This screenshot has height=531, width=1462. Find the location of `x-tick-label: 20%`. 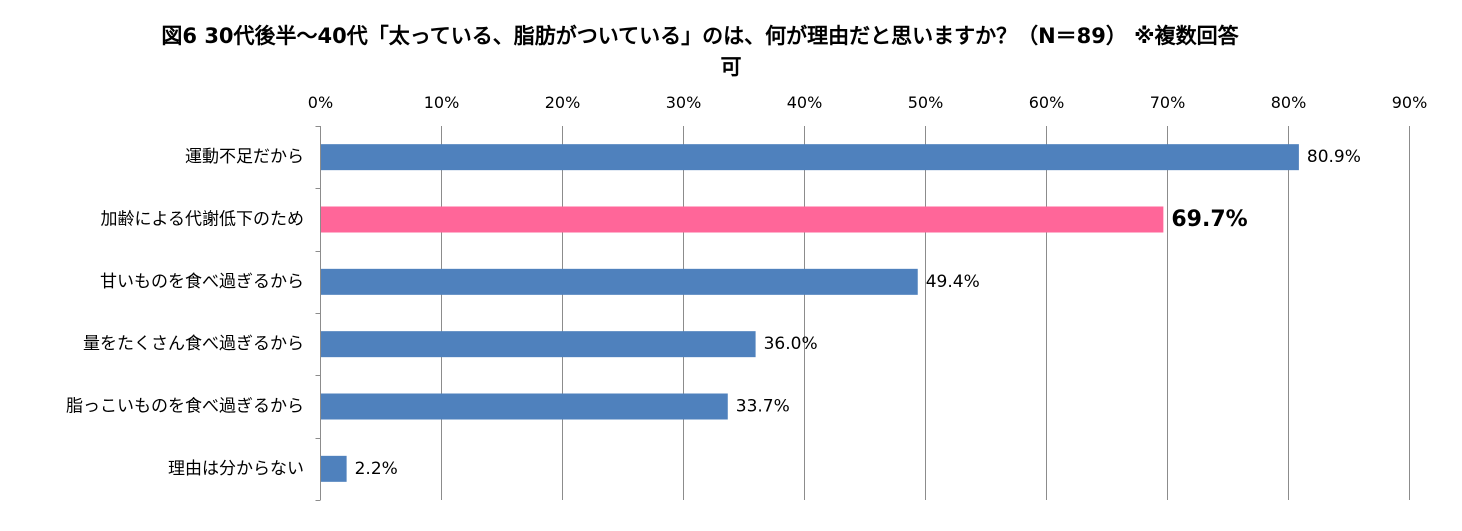

x-tick-label: 20% is located at coordinates (563, 102).